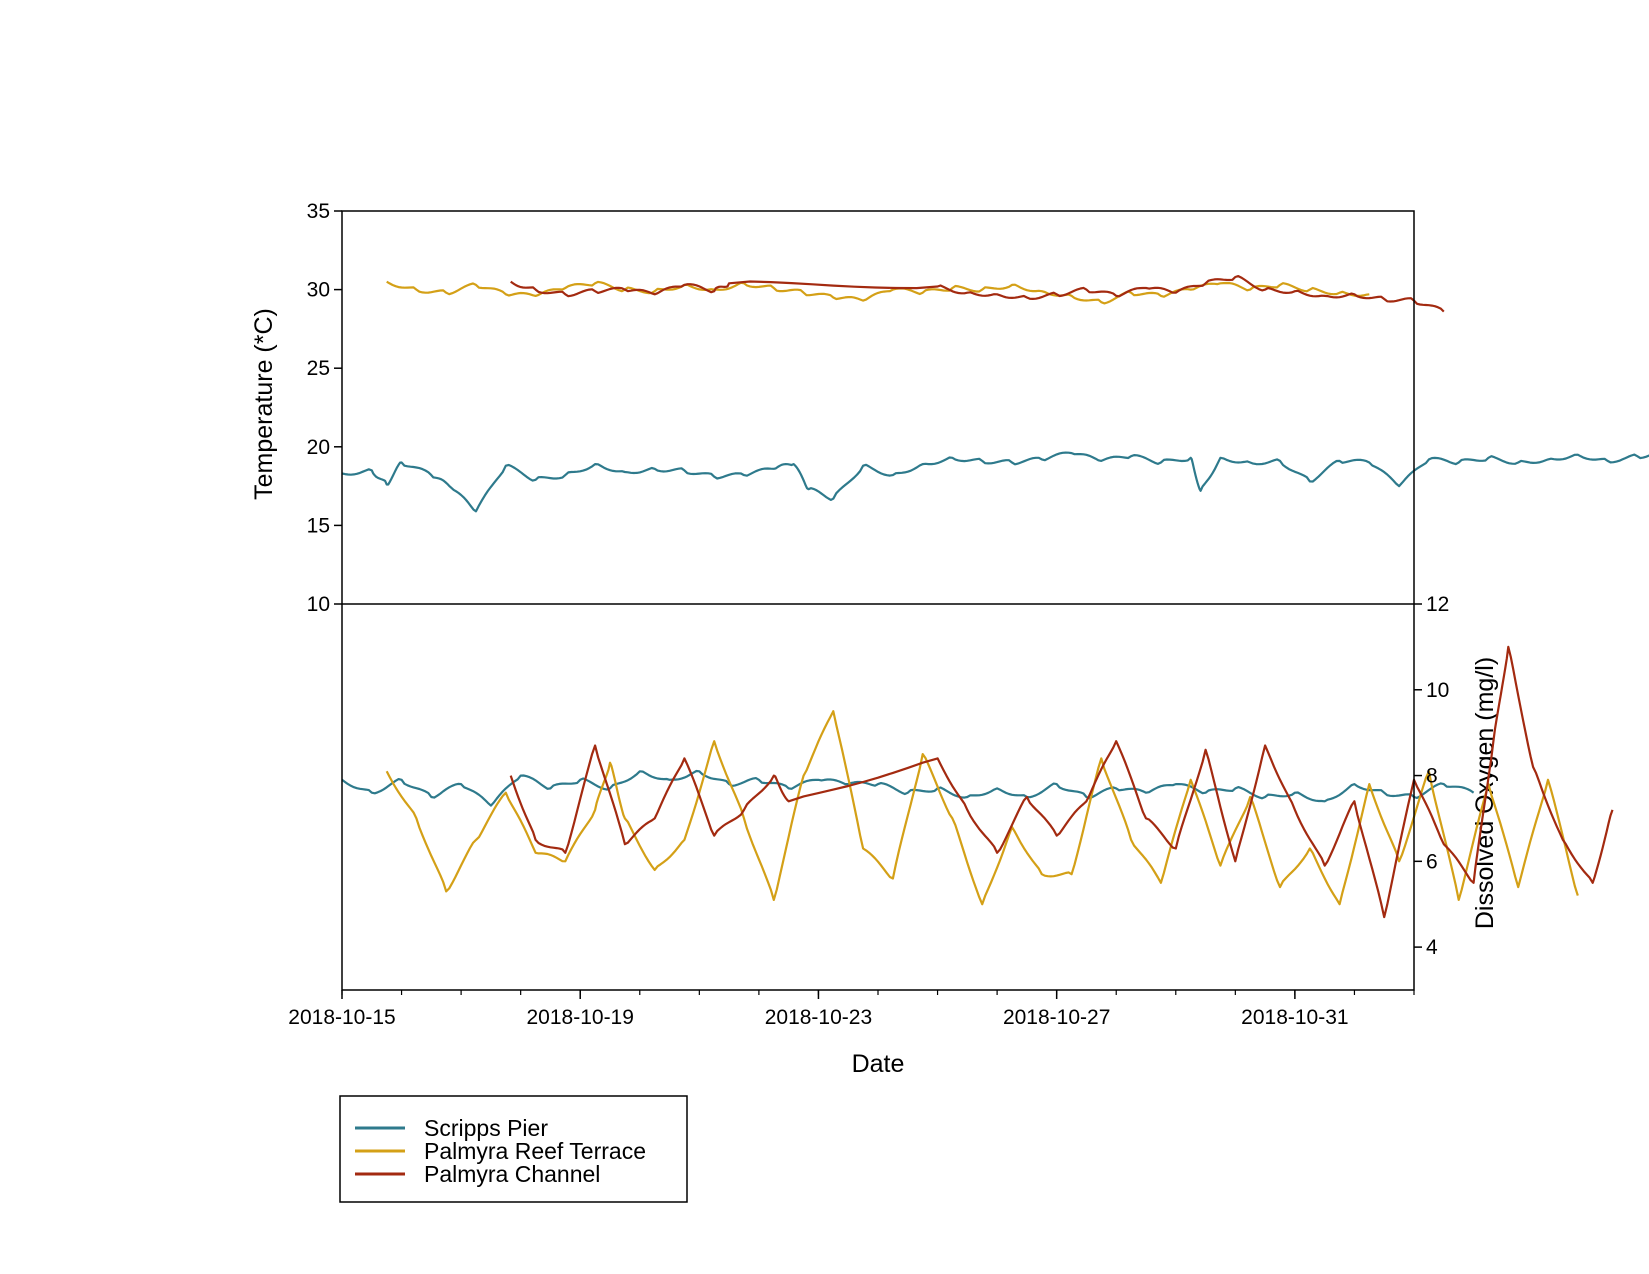 The height and width of the screenshot is (1274, 1649). I want to click on temperature-y-tick-label-20: 20, so click(318, 447).